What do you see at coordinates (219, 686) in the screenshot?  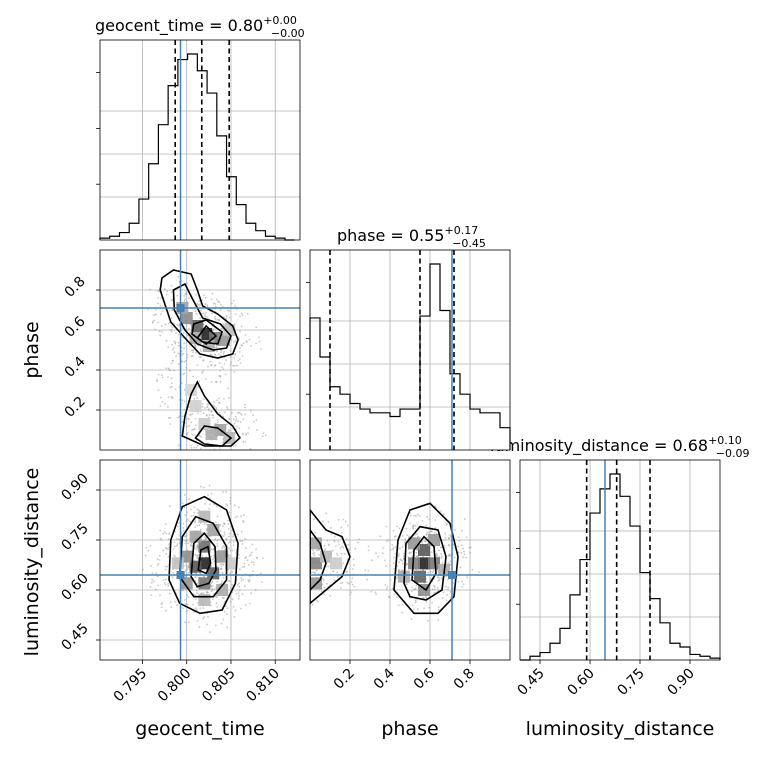 I see `x-tick-label: 0.805` at bounding box center [219, 686].